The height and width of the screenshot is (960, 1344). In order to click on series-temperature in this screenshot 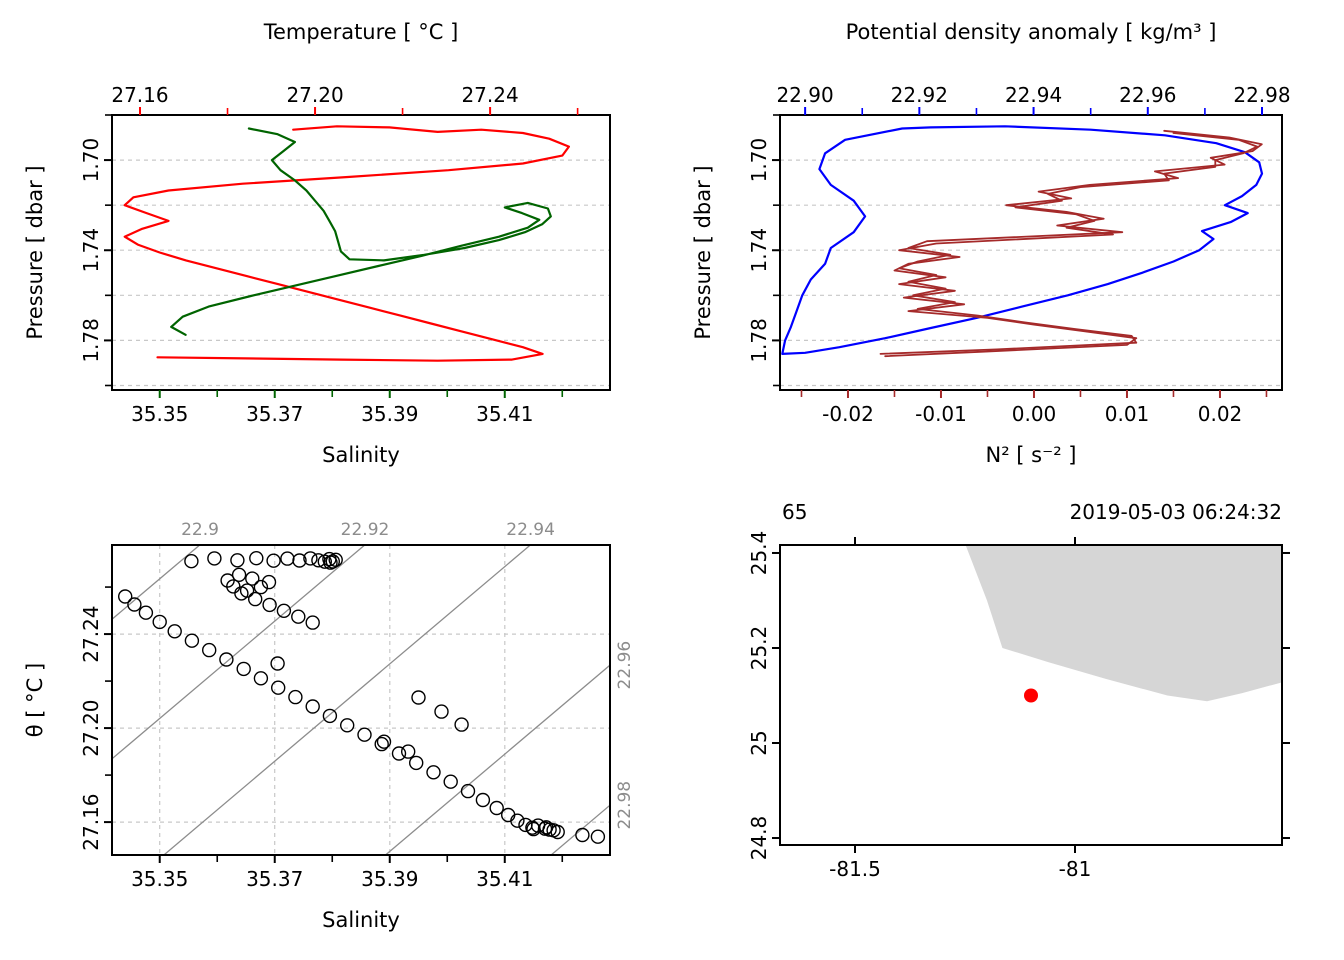, I will do `click(347, 243)`.